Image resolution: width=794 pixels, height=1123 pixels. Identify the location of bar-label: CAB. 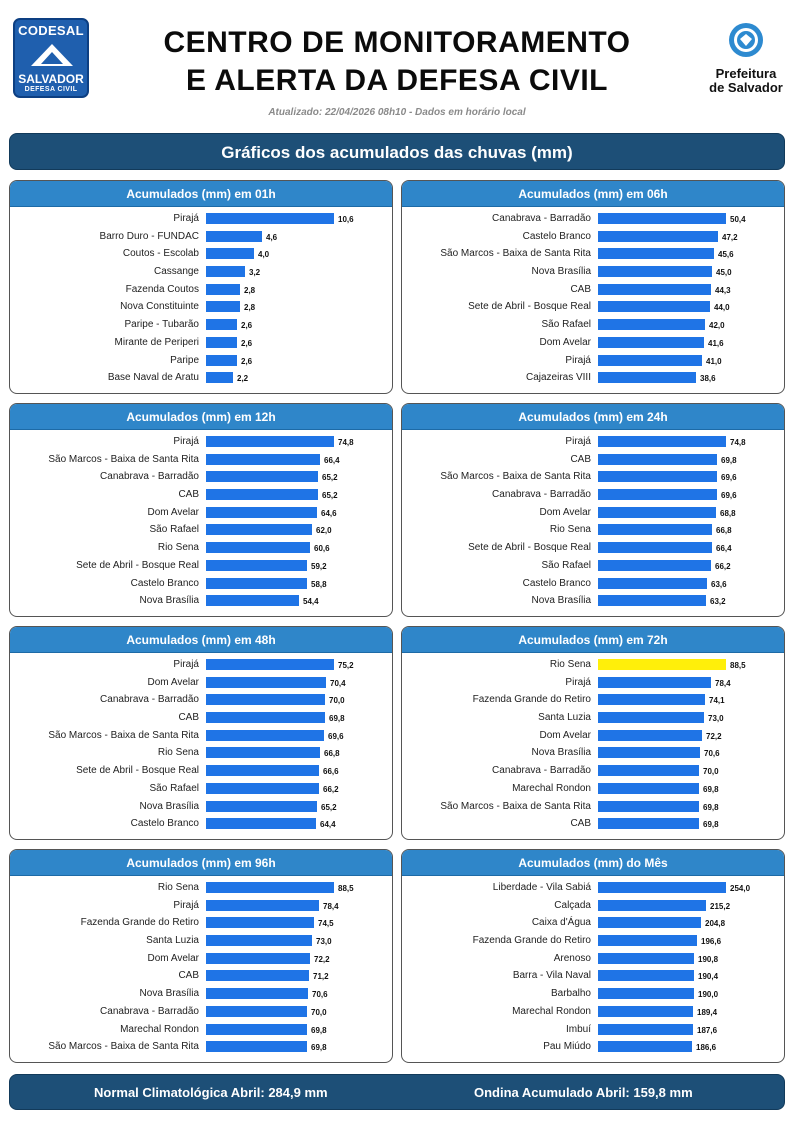
(580, 459).